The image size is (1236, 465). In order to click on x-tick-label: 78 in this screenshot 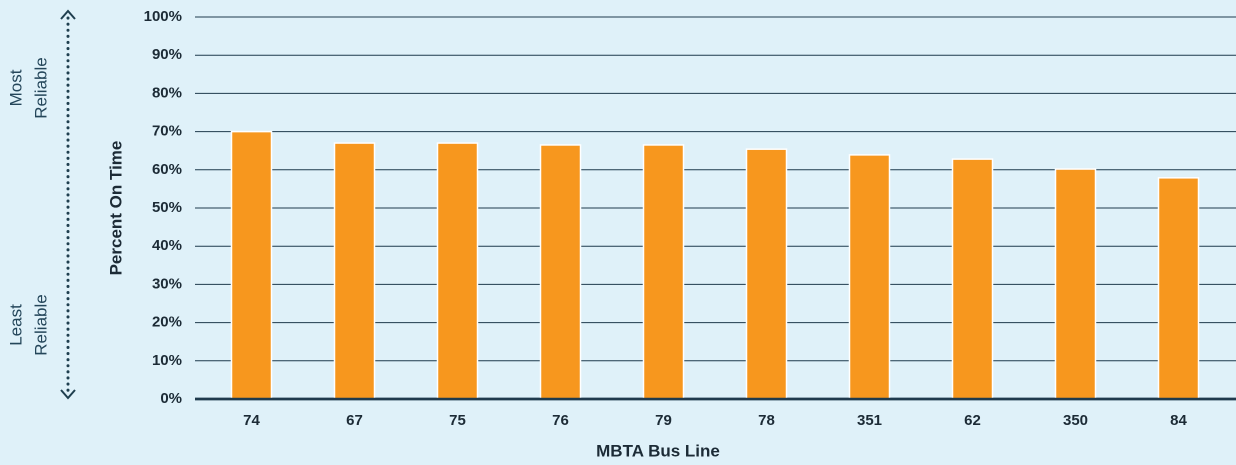, I will do `click(766, 420)`.